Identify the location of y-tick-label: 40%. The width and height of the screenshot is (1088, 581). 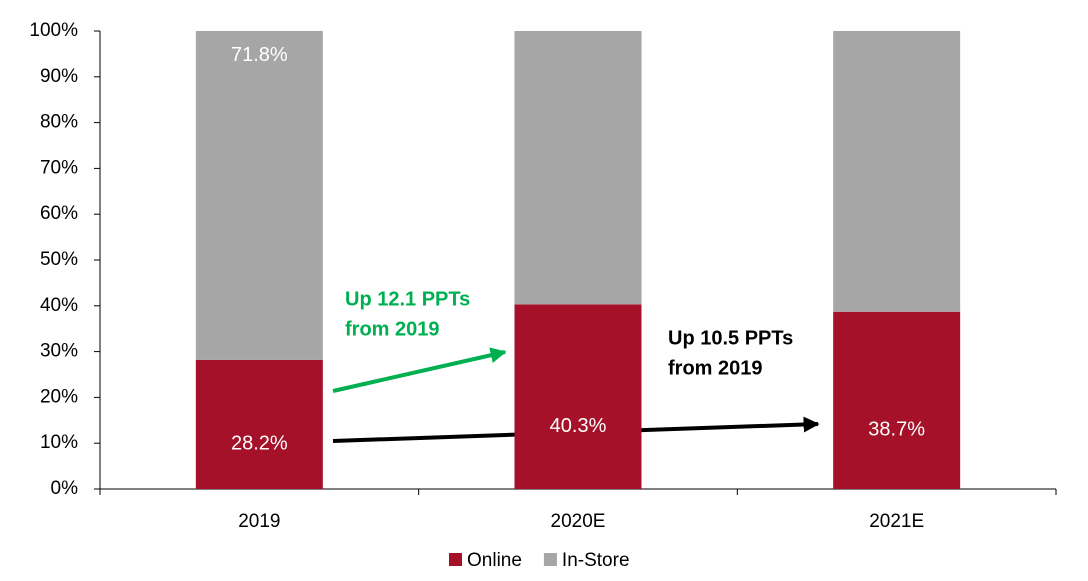
(59, 305).